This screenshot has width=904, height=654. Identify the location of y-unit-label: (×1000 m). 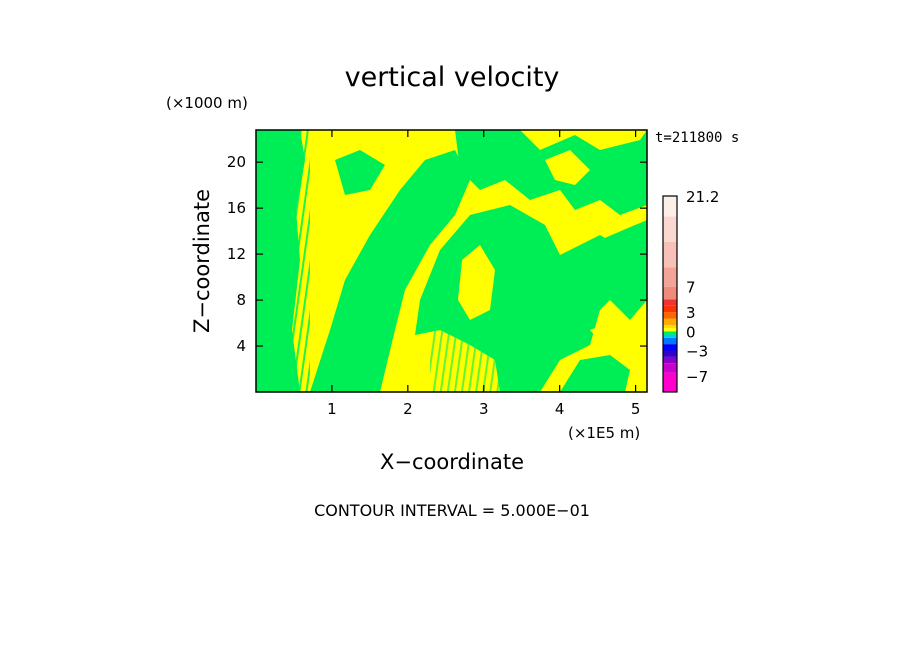
(207, 103).